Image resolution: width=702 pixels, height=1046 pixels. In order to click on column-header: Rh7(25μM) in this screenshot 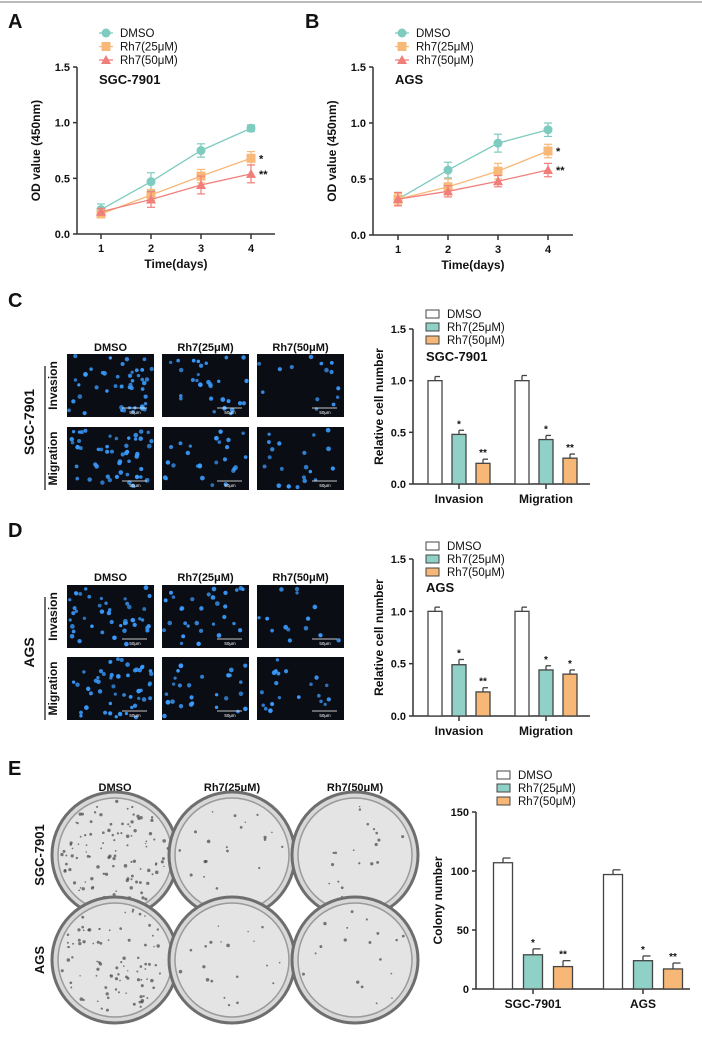, I will do `click(205, 348)`.